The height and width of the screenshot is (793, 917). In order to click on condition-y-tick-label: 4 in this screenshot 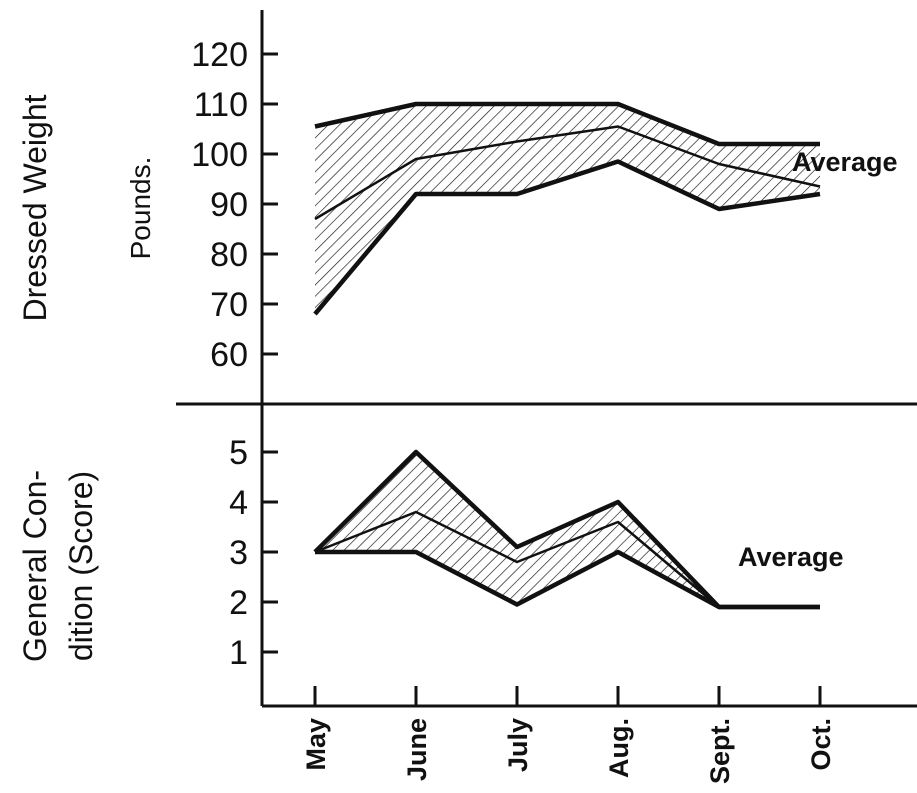, I will do `click(238, 503)`.